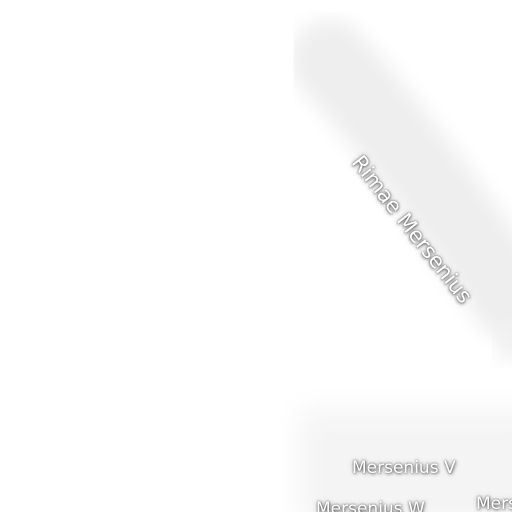  I want to click on crater-label-mersenius-v: Mersenius V, so click(404, 468).